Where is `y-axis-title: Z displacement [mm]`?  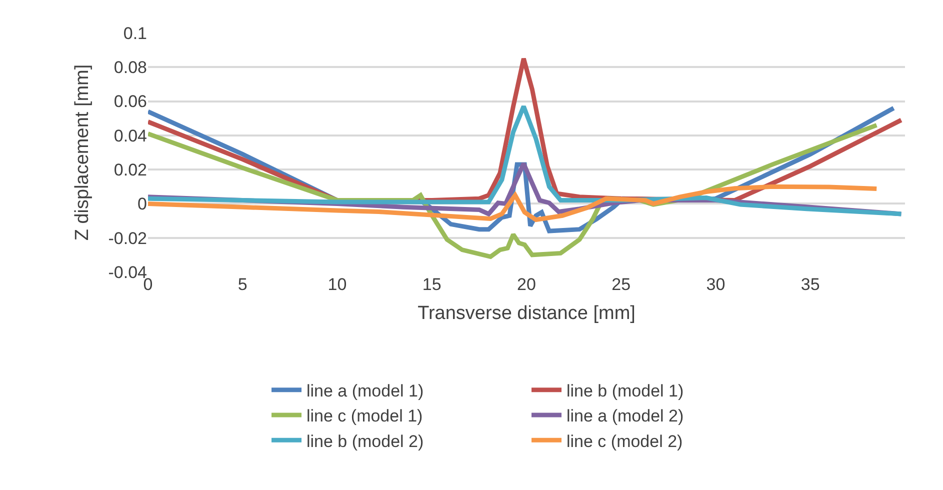
y-axis-title: Z displacement [mm] is located at coordinates (83, 152).